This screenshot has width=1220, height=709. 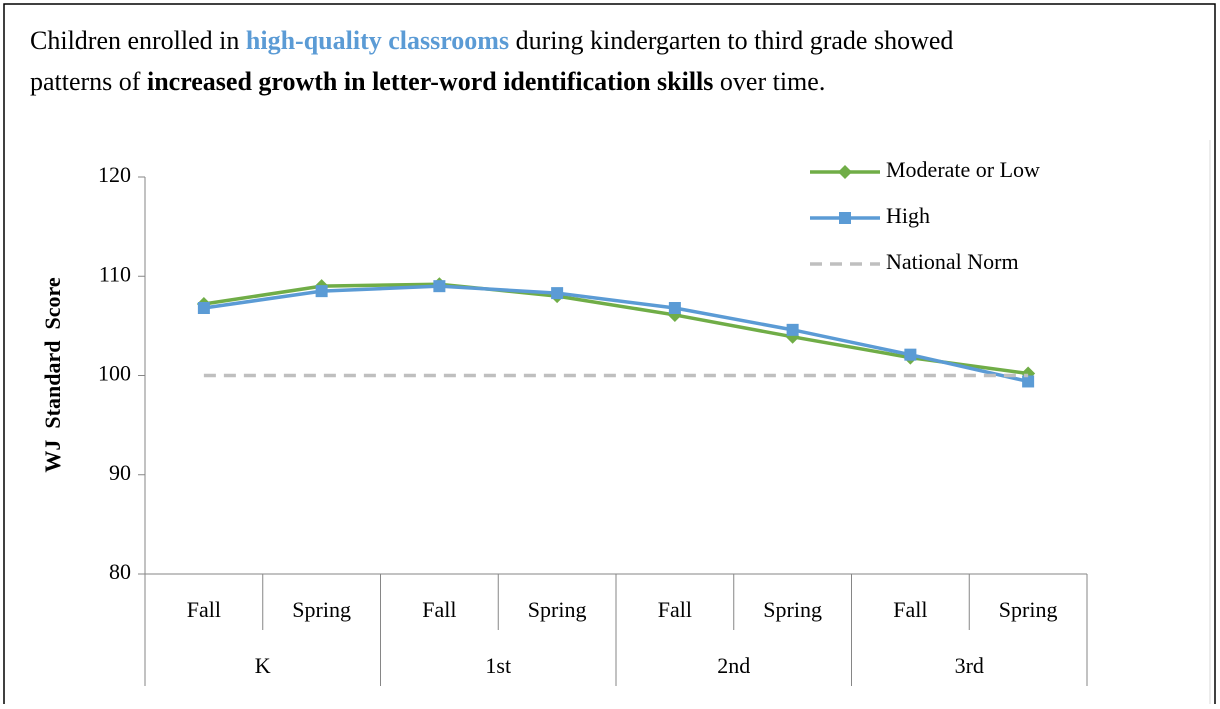 What do you see at coordinates (88, 81) in the screenshot?
I see `title-segment: patterns of` at bounding box center [88, 81].